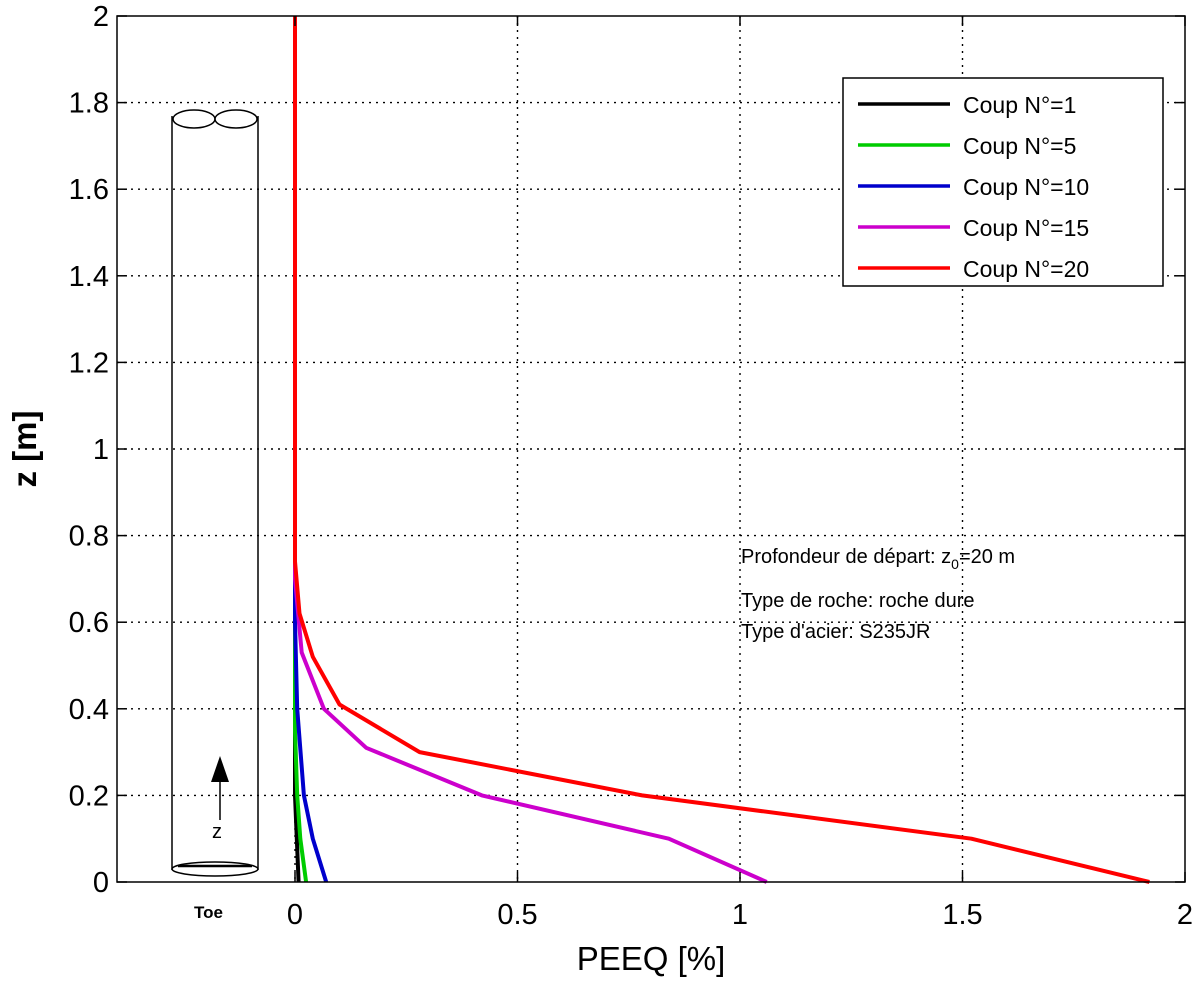  What do you see at coordinates (89, 363) in the screenshot?
I see `y-tick-label: 1.2` at bounding box center [89, 363].